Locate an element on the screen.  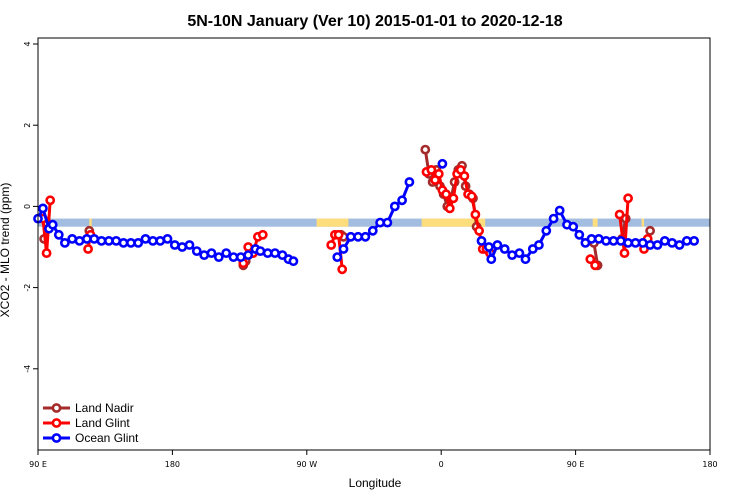
legend-item-land-glint: Land Glint is located at coordinates (86, 423).